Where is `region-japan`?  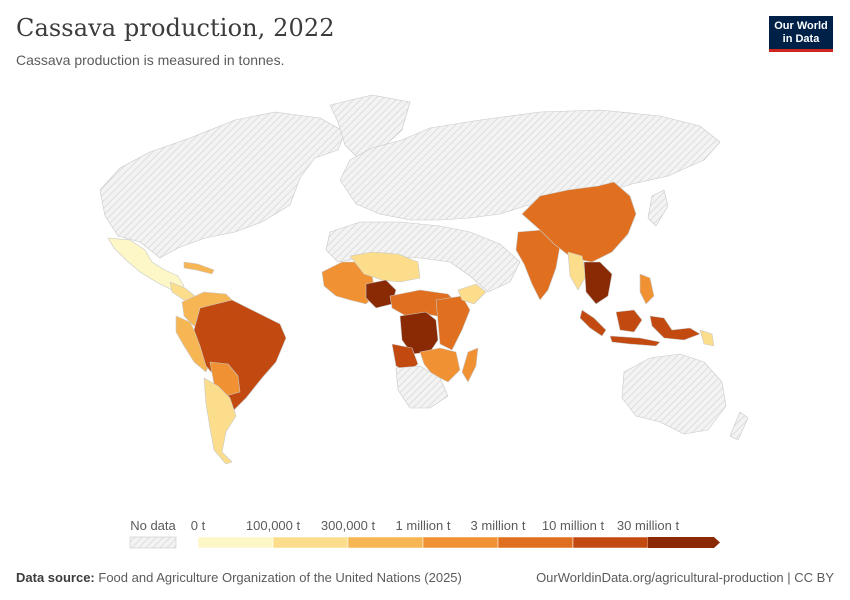 region-japan is located at coordinates (658, 208).